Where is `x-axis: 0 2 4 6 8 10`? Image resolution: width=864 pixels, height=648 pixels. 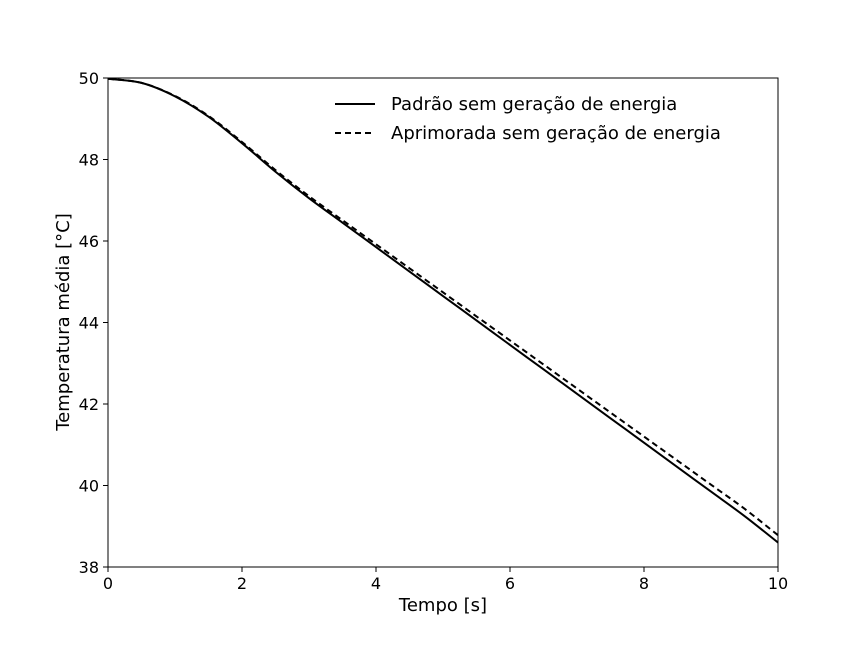
x-axis: 0 2 4 6 8 10 is located at coordinates (445, 580).